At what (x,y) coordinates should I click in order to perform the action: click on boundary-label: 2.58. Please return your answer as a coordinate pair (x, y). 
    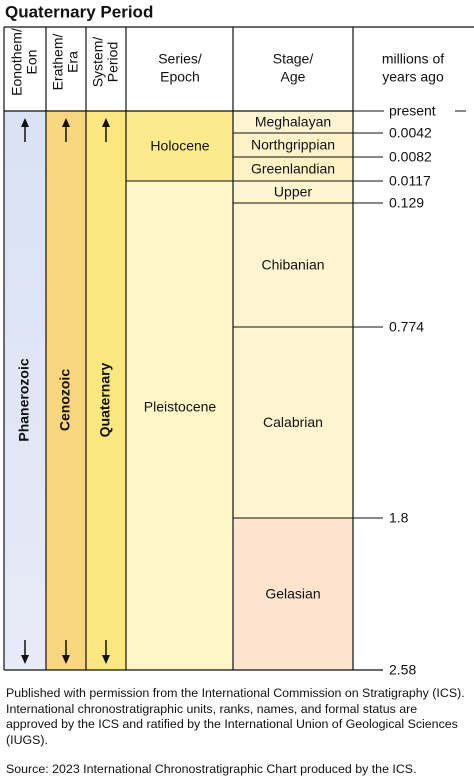
    Looking at the image, I should click on (402, 670).